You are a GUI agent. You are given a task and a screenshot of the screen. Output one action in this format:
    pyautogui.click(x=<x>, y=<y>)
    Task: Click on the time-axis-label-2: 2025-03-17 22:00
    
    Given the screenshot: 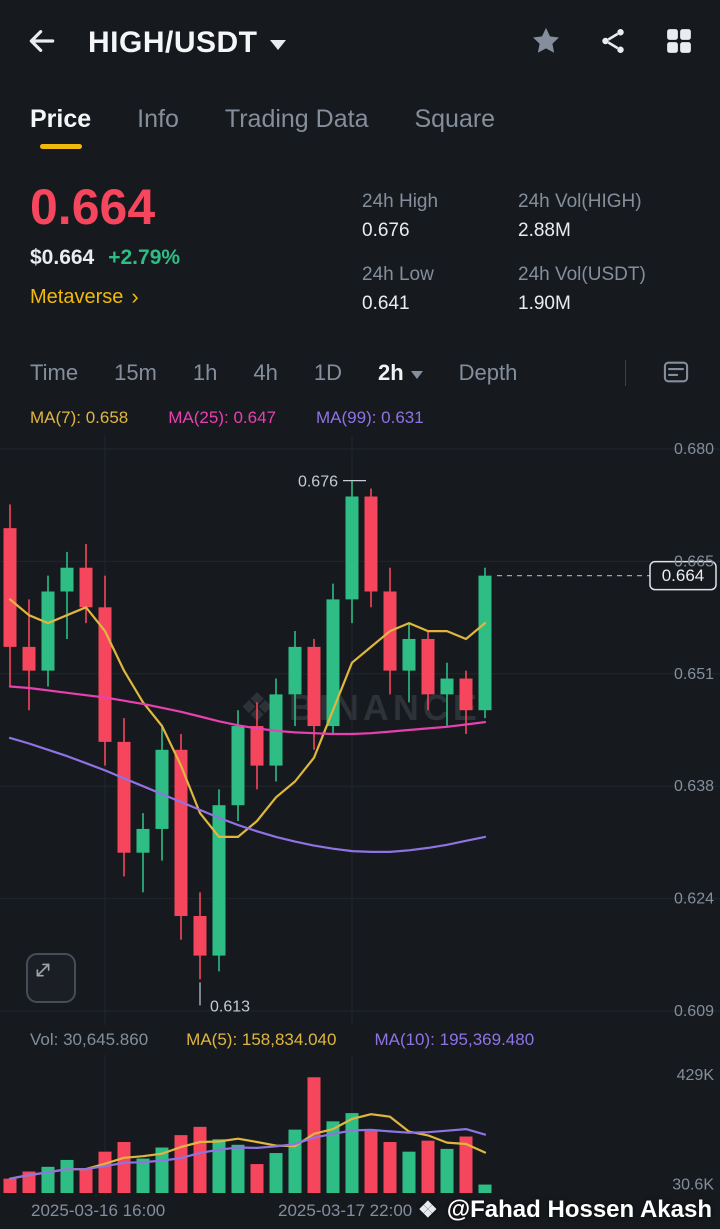 What is the action you would take?
    pyautogui.click(x=345, y=1210)
    